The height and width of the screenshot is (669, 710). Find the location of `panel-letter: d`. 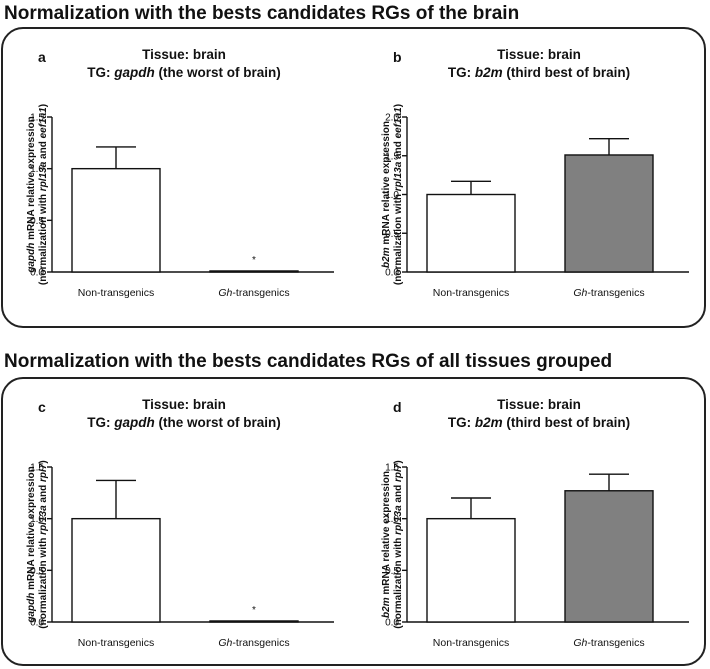

panel-letter: d is located at coordinates (397, 407).